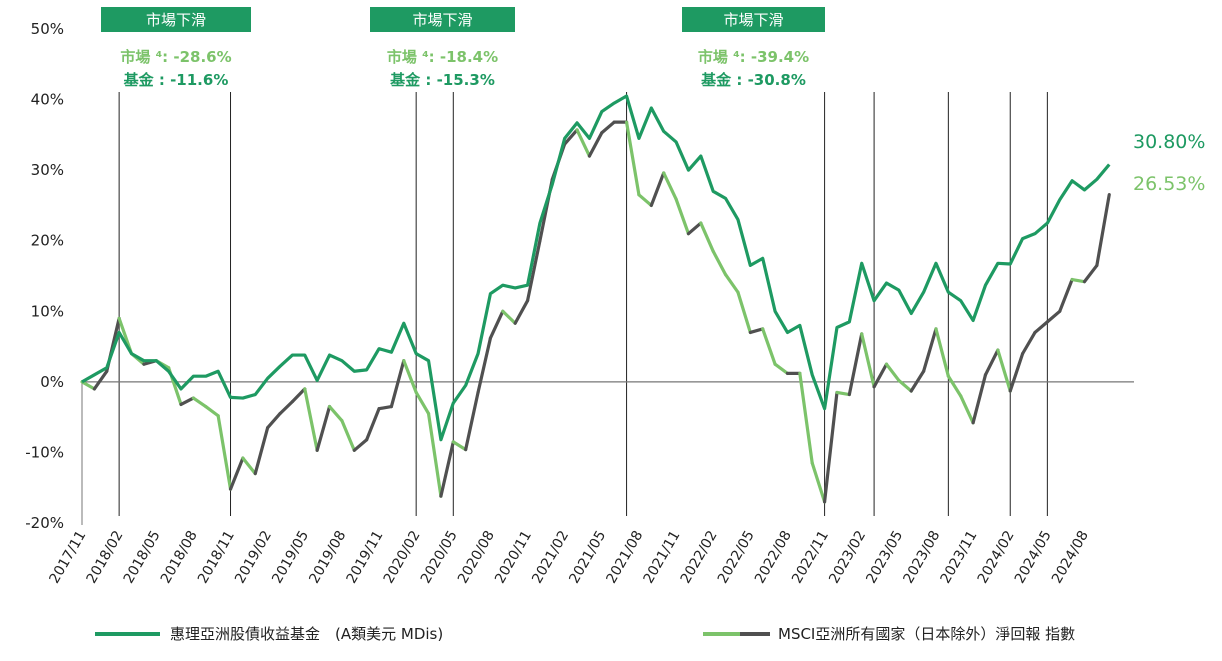 The width and height of the screenshot is (1222, 661). I want to click on y-tick-label: 30%, so click(47, 170).